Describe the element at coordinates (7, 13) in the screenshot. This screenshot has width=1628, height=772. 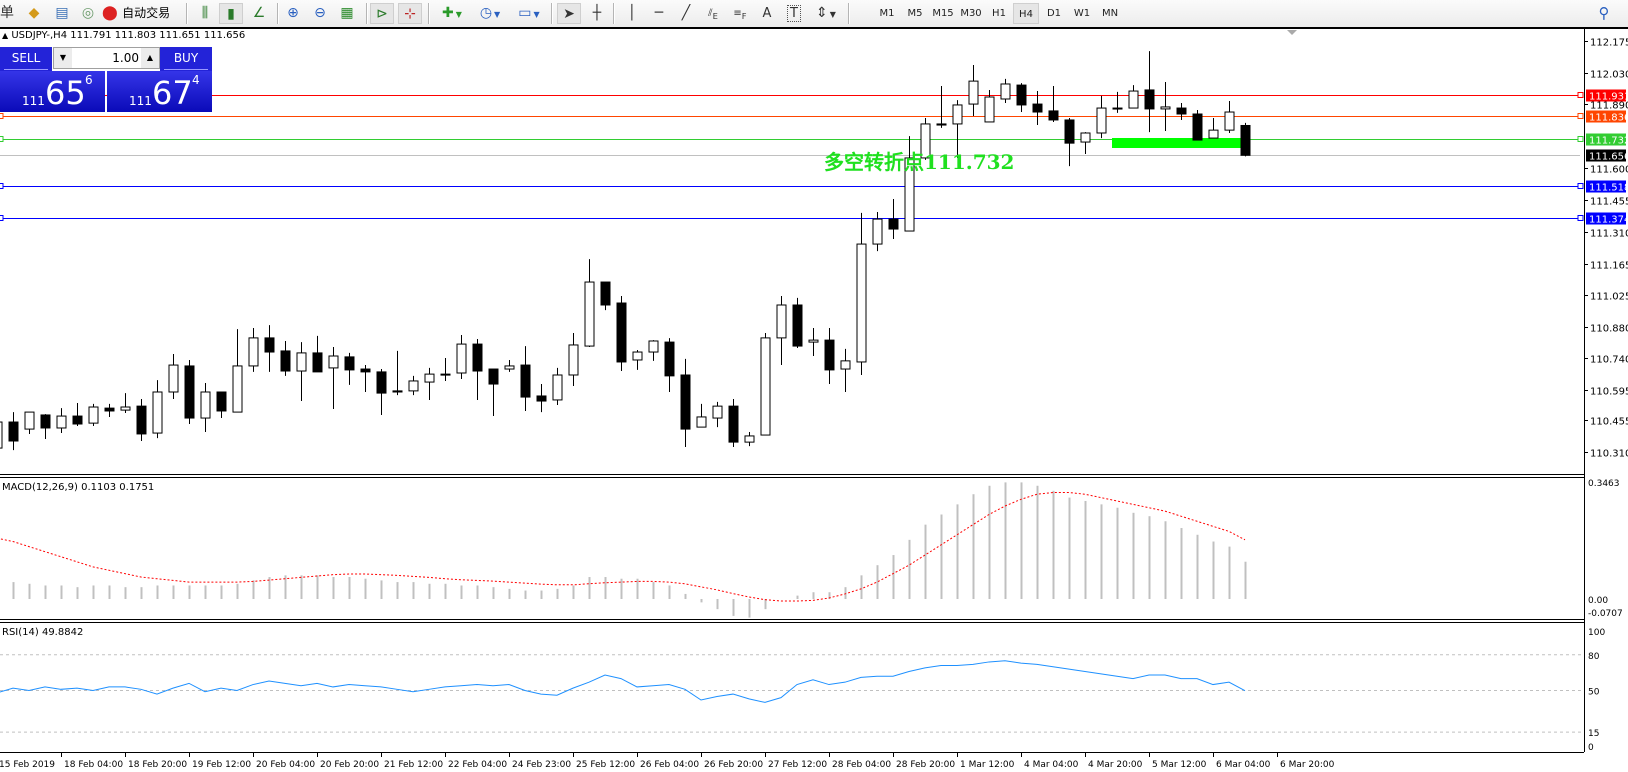
I see `new-order-button: 单` at that location.